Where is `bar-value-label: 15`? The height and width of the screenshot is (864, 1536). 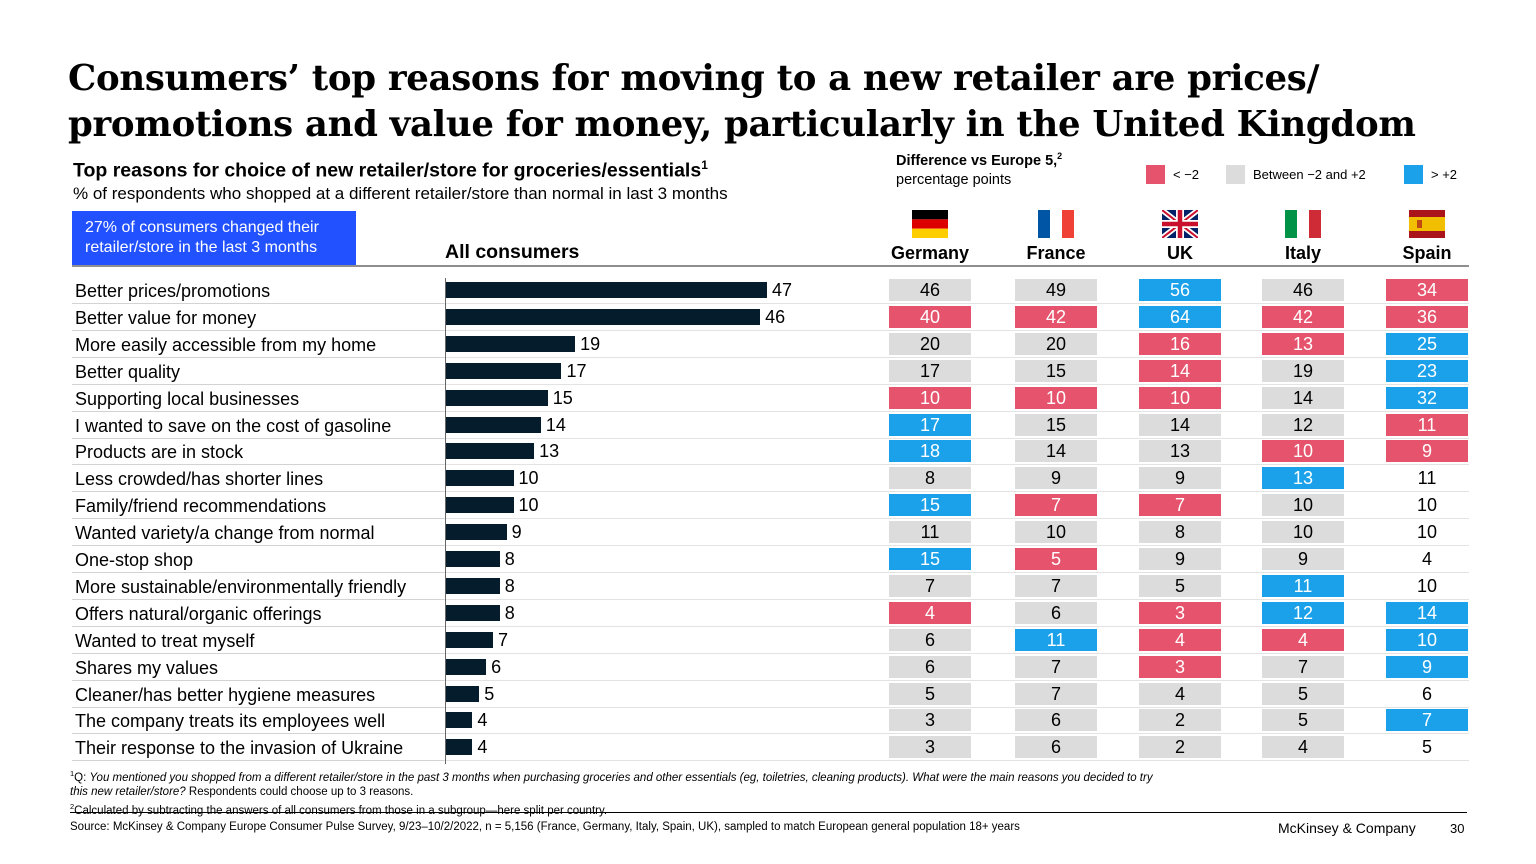 bar-value-label: 15 is located at coordinates (562, 397).